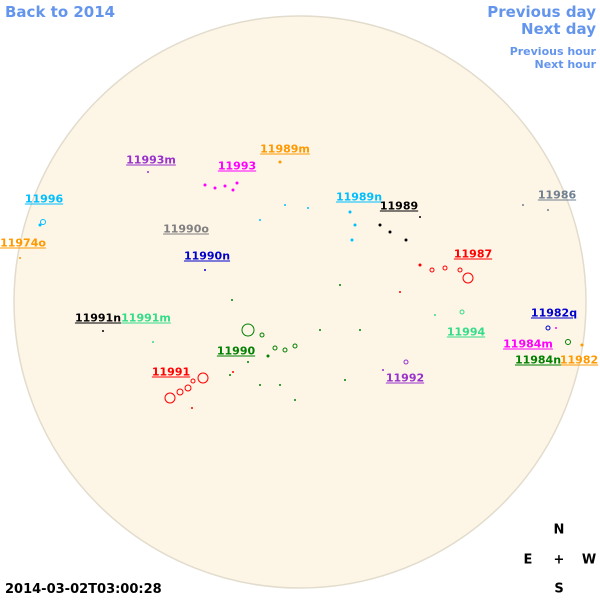  Describe the element at coordinates (559, 589) in the screenshot. I see `compass-south: S` at that location.